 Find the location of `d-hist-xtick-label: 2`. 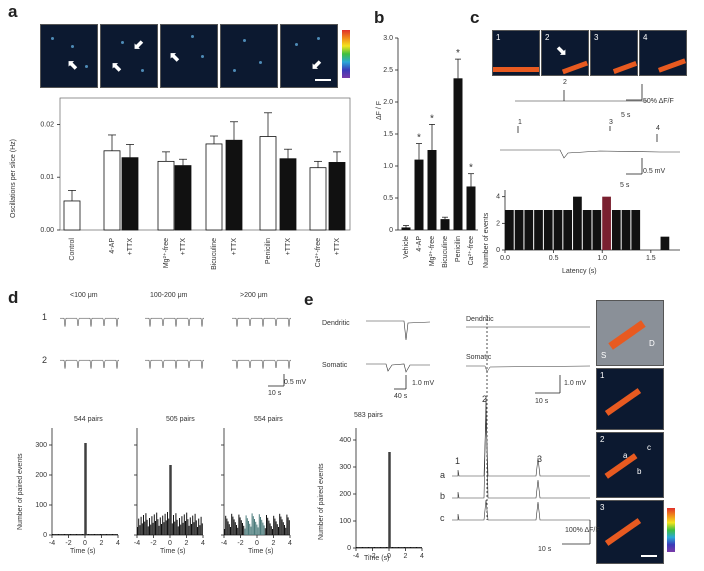

d-hist-xtick-label: 2 is located at coordinates (187, 543).